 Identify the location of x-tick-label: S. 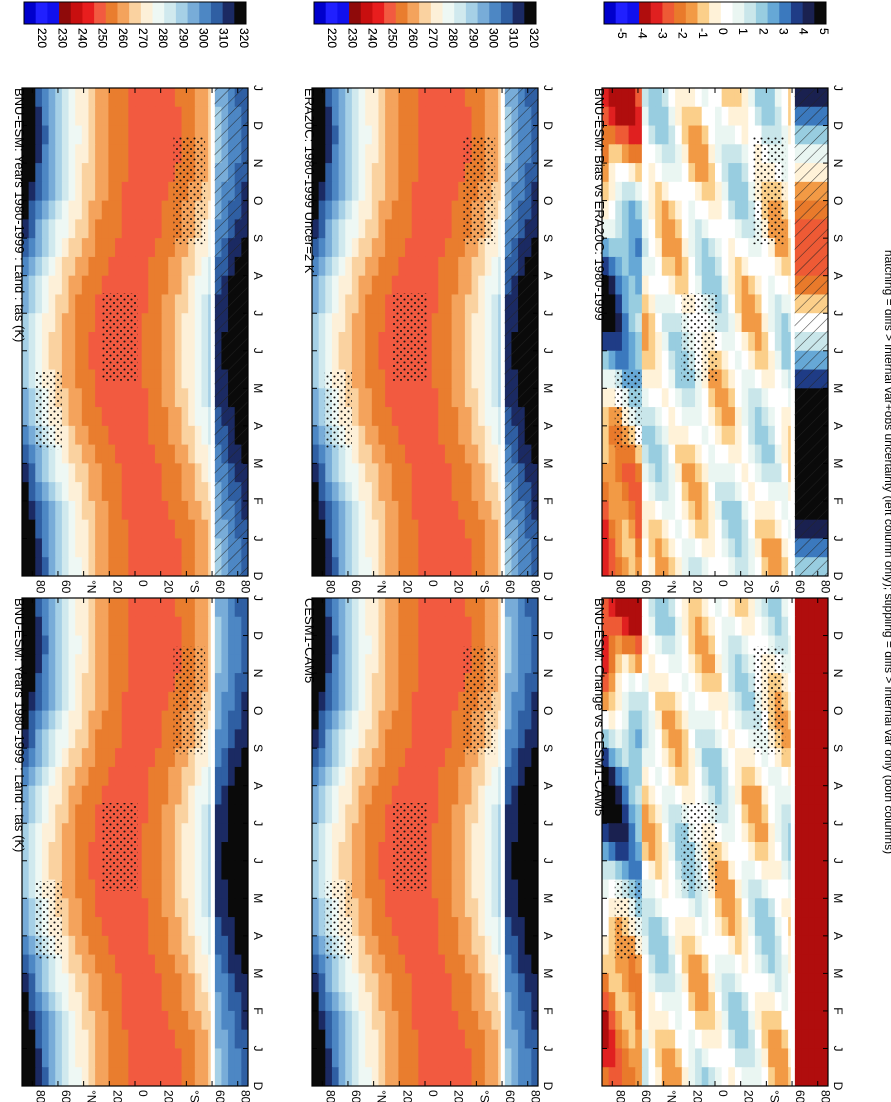
(548, 238).